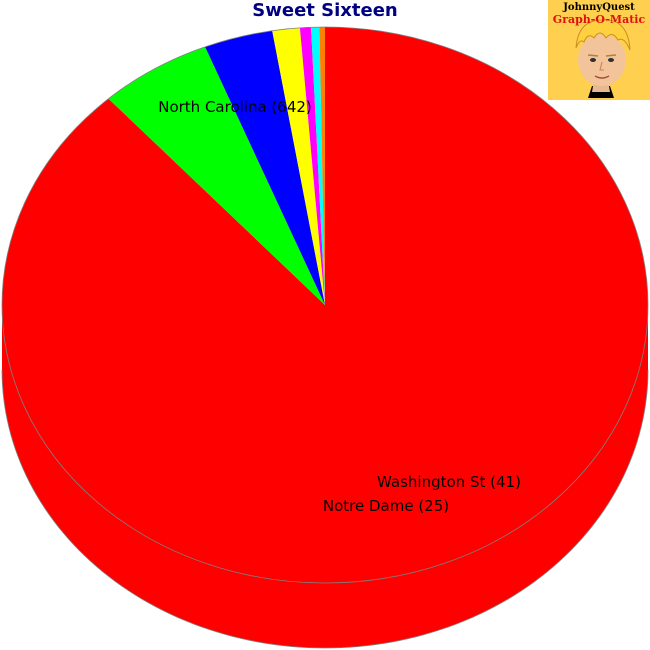 The height and width of the screenshot is (650, 650). I want to click on logo-line1: JohnnyQuest, so click(599, 7).